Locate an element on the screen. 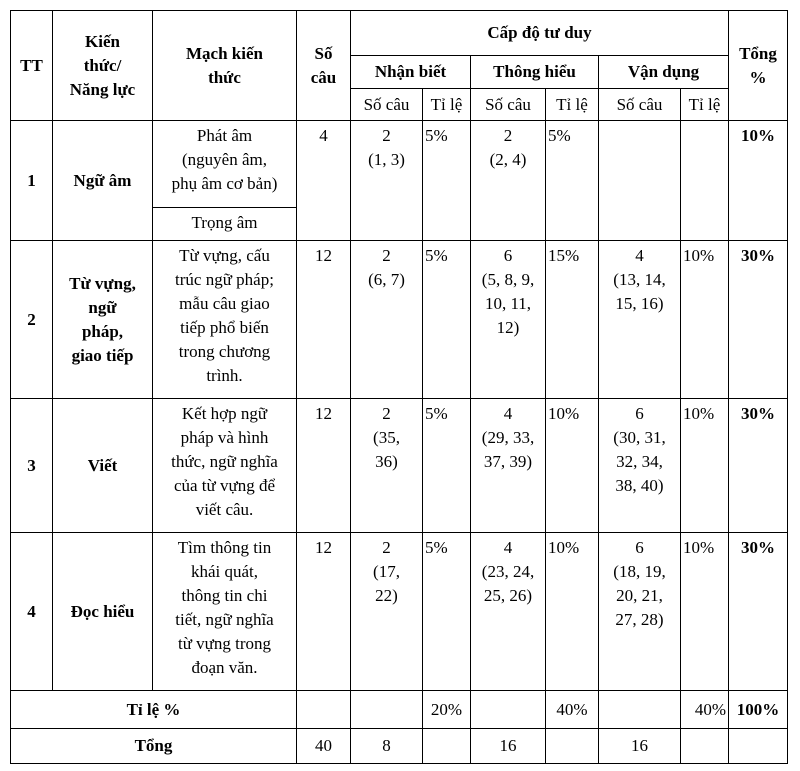  vd-count: 4 (13, 14, 15, 16) is located at coordinates (639, 319).